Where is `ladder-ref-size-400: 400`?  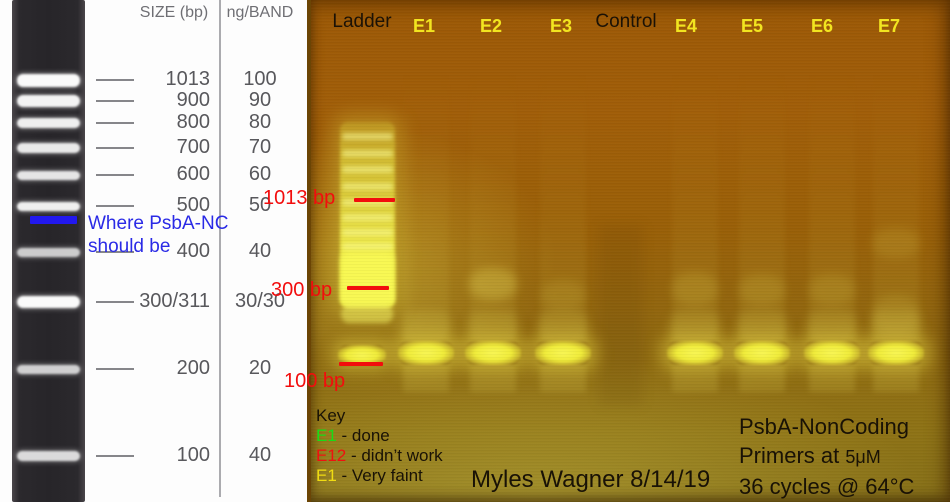 ladder-ref-size-400: 400 is located at coordinates (193, 251).